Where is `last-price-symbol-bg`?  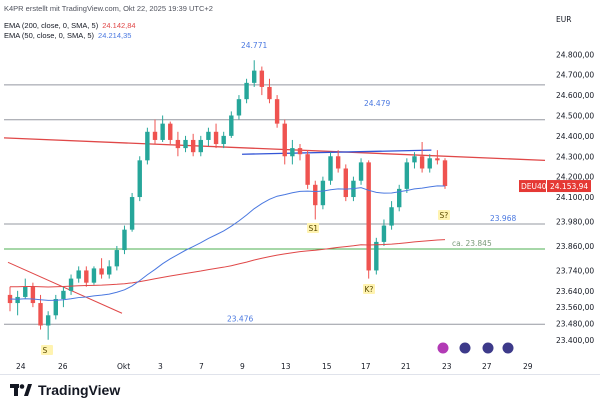 last-price-symbol-bg is located at coordinates (532, 186).